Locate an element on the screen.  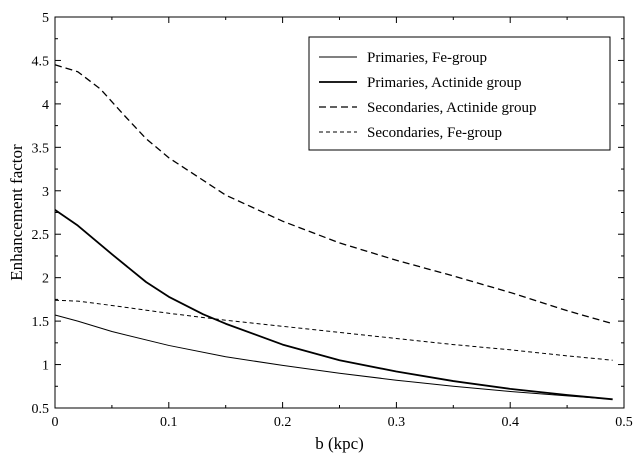
y-tick-label: 0.5 is located at coordinates (41, 409).